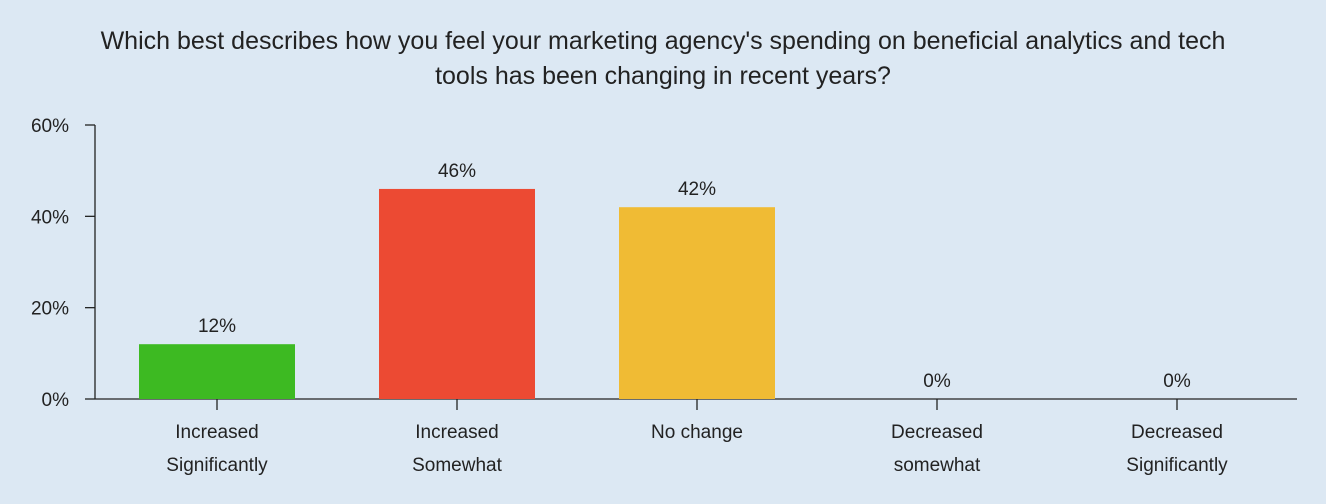  I want to click on y-tick-label: 20%, so click(50, 309).